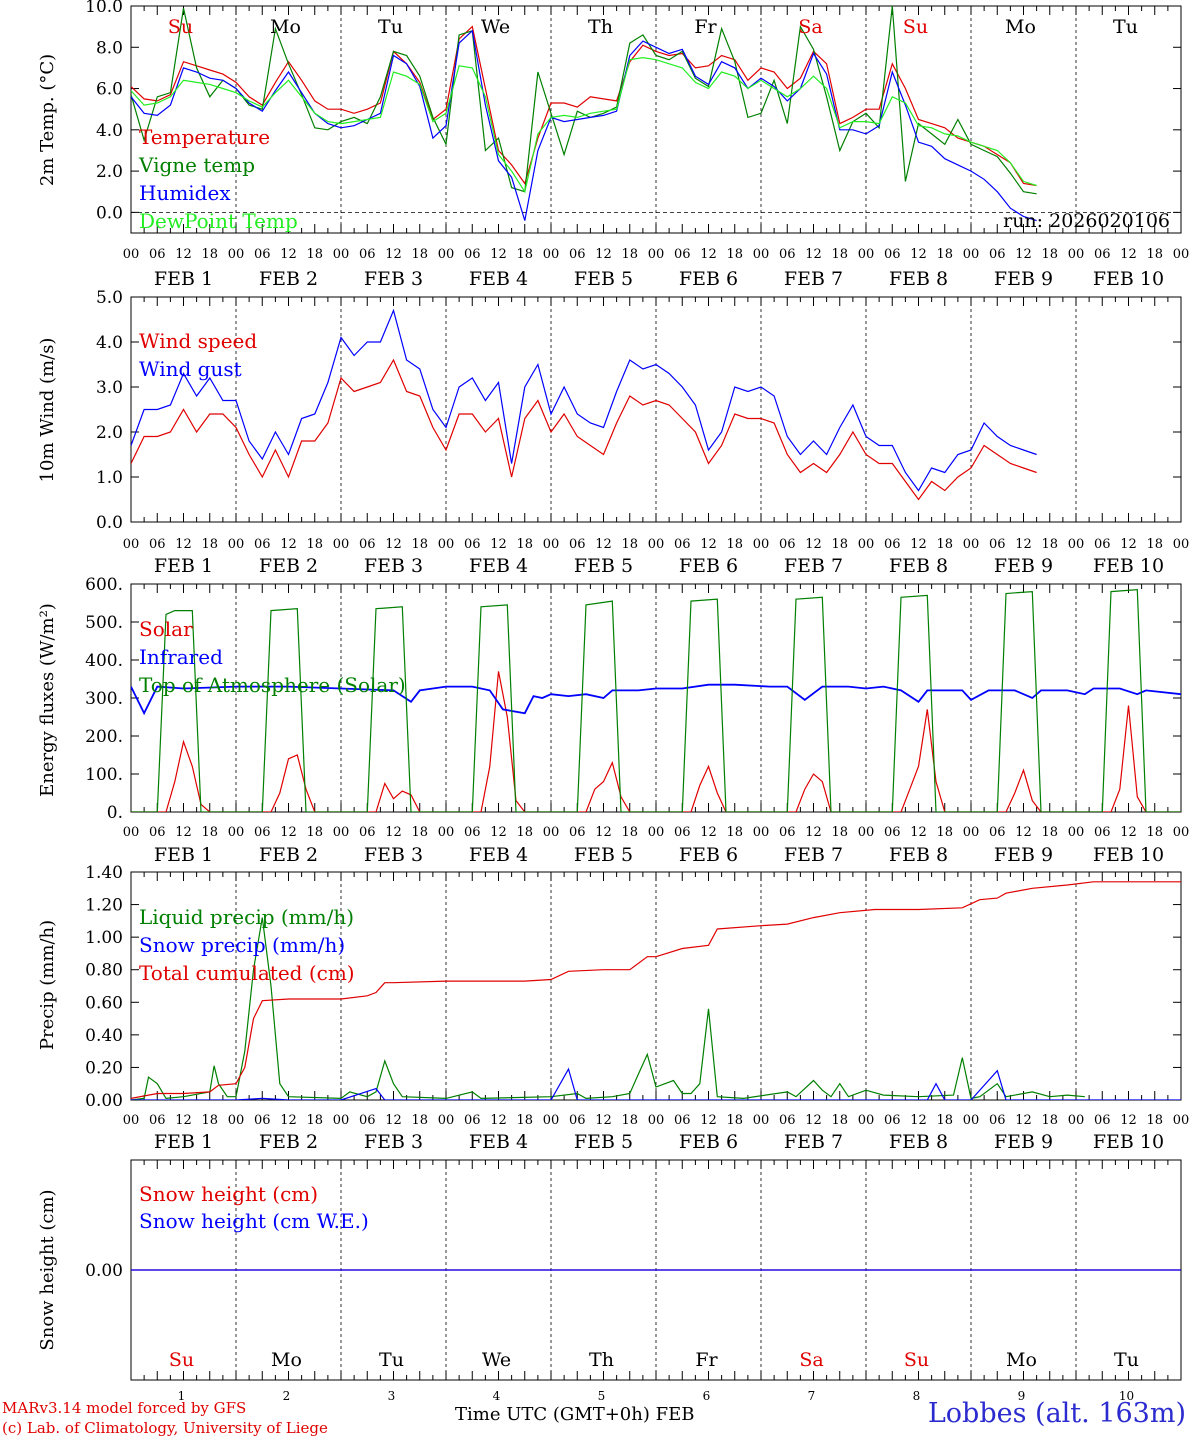  Describe the element at coordinates (656, 1083) in the screenshot. I see `series-line-snow-precip-mm-h-` at that location.